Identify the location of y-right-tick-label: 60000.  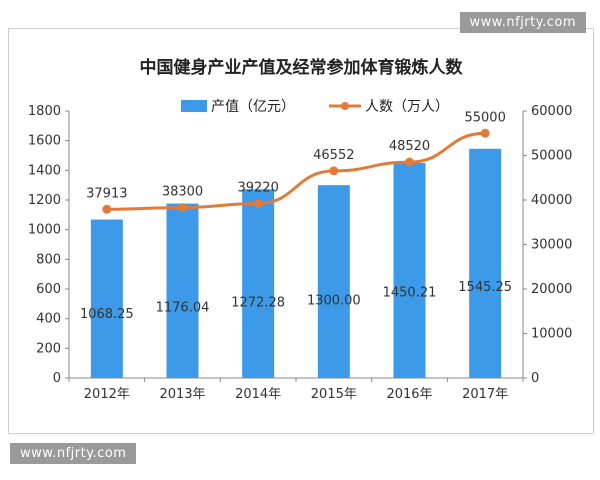
(551, 111).